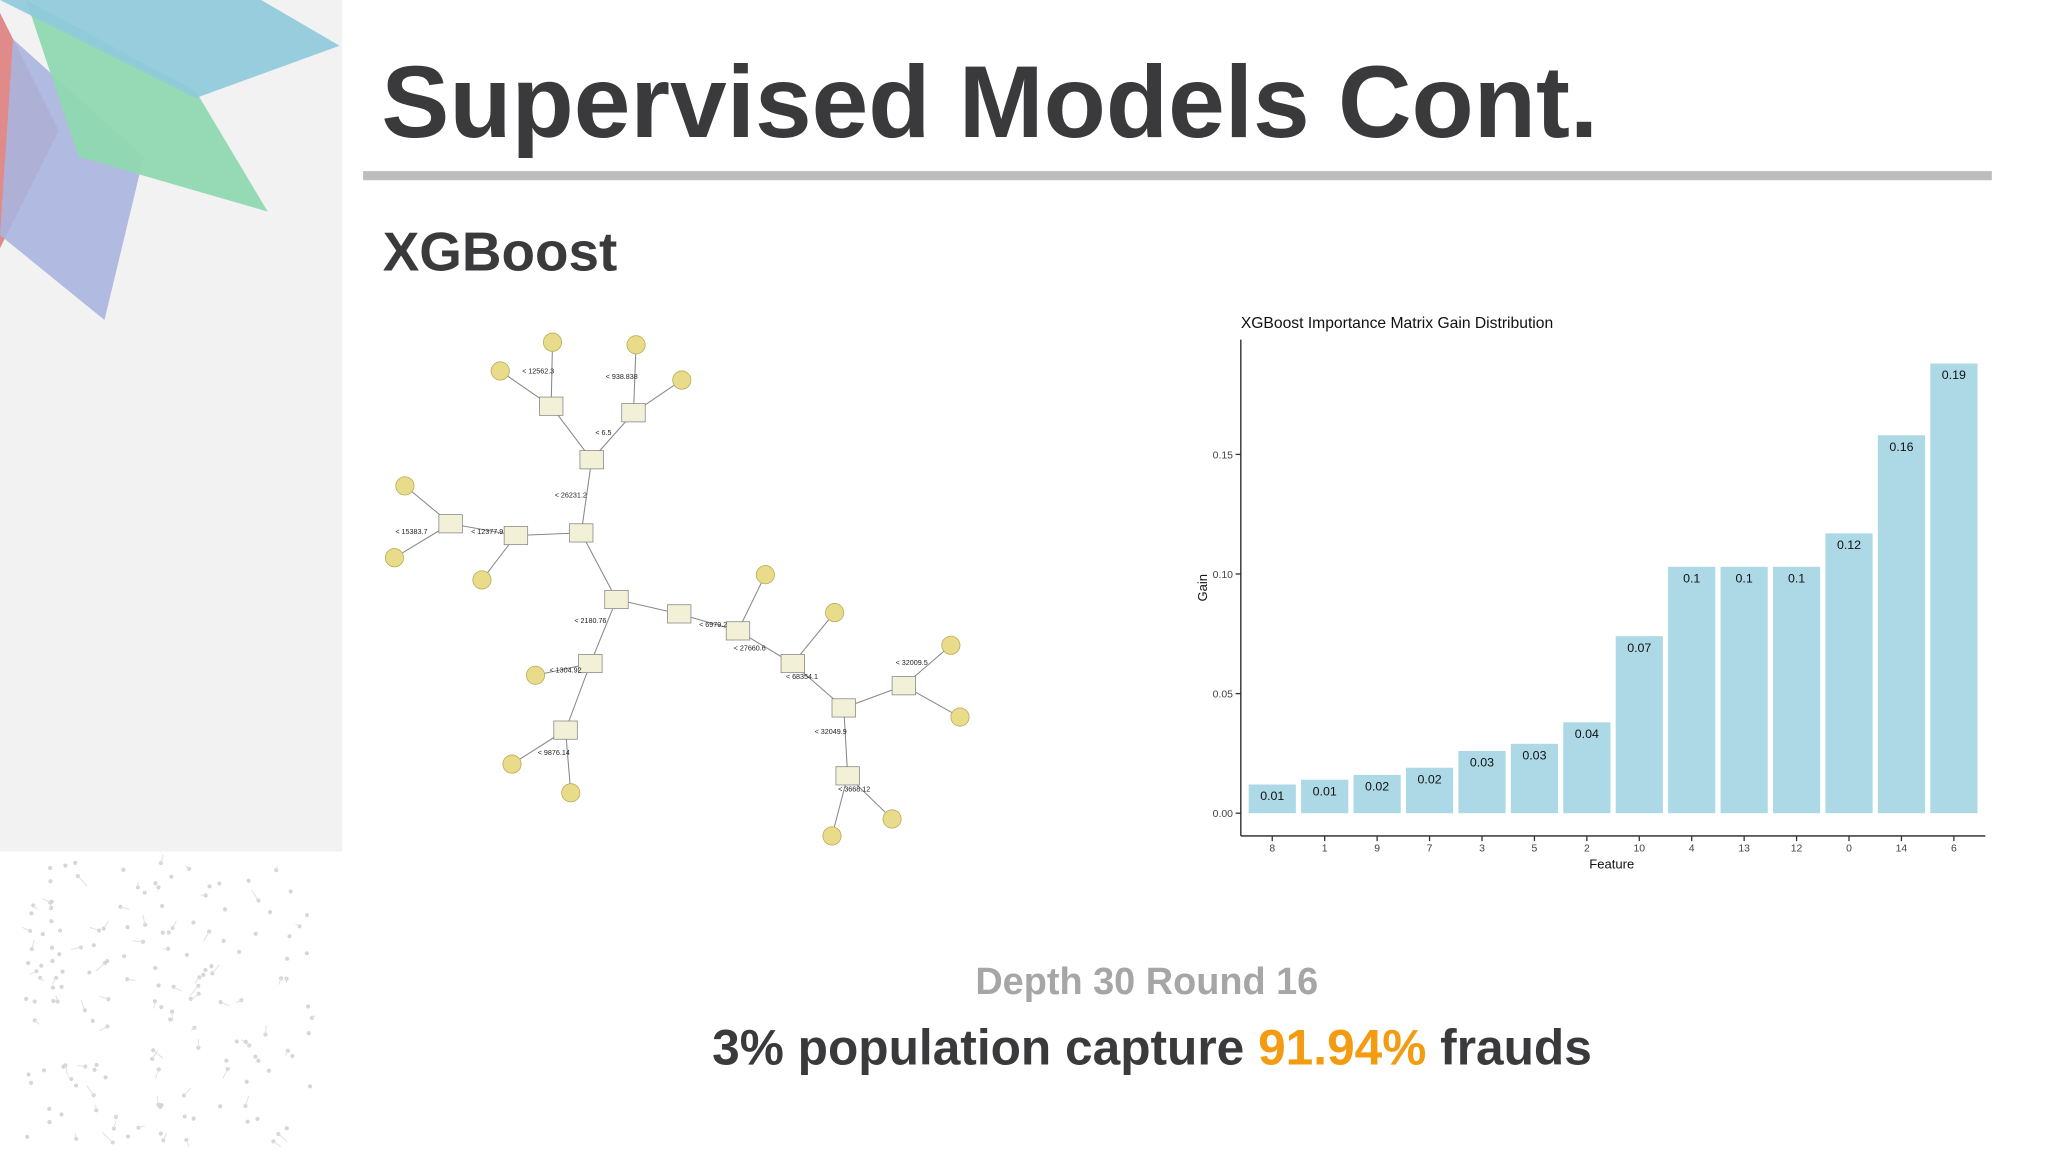 The height and width of the screenshot is (1152, 2048). Describe the element at coordinates (1587, 849) in the screenshot. I see `x-tick-label: 2` at that location.